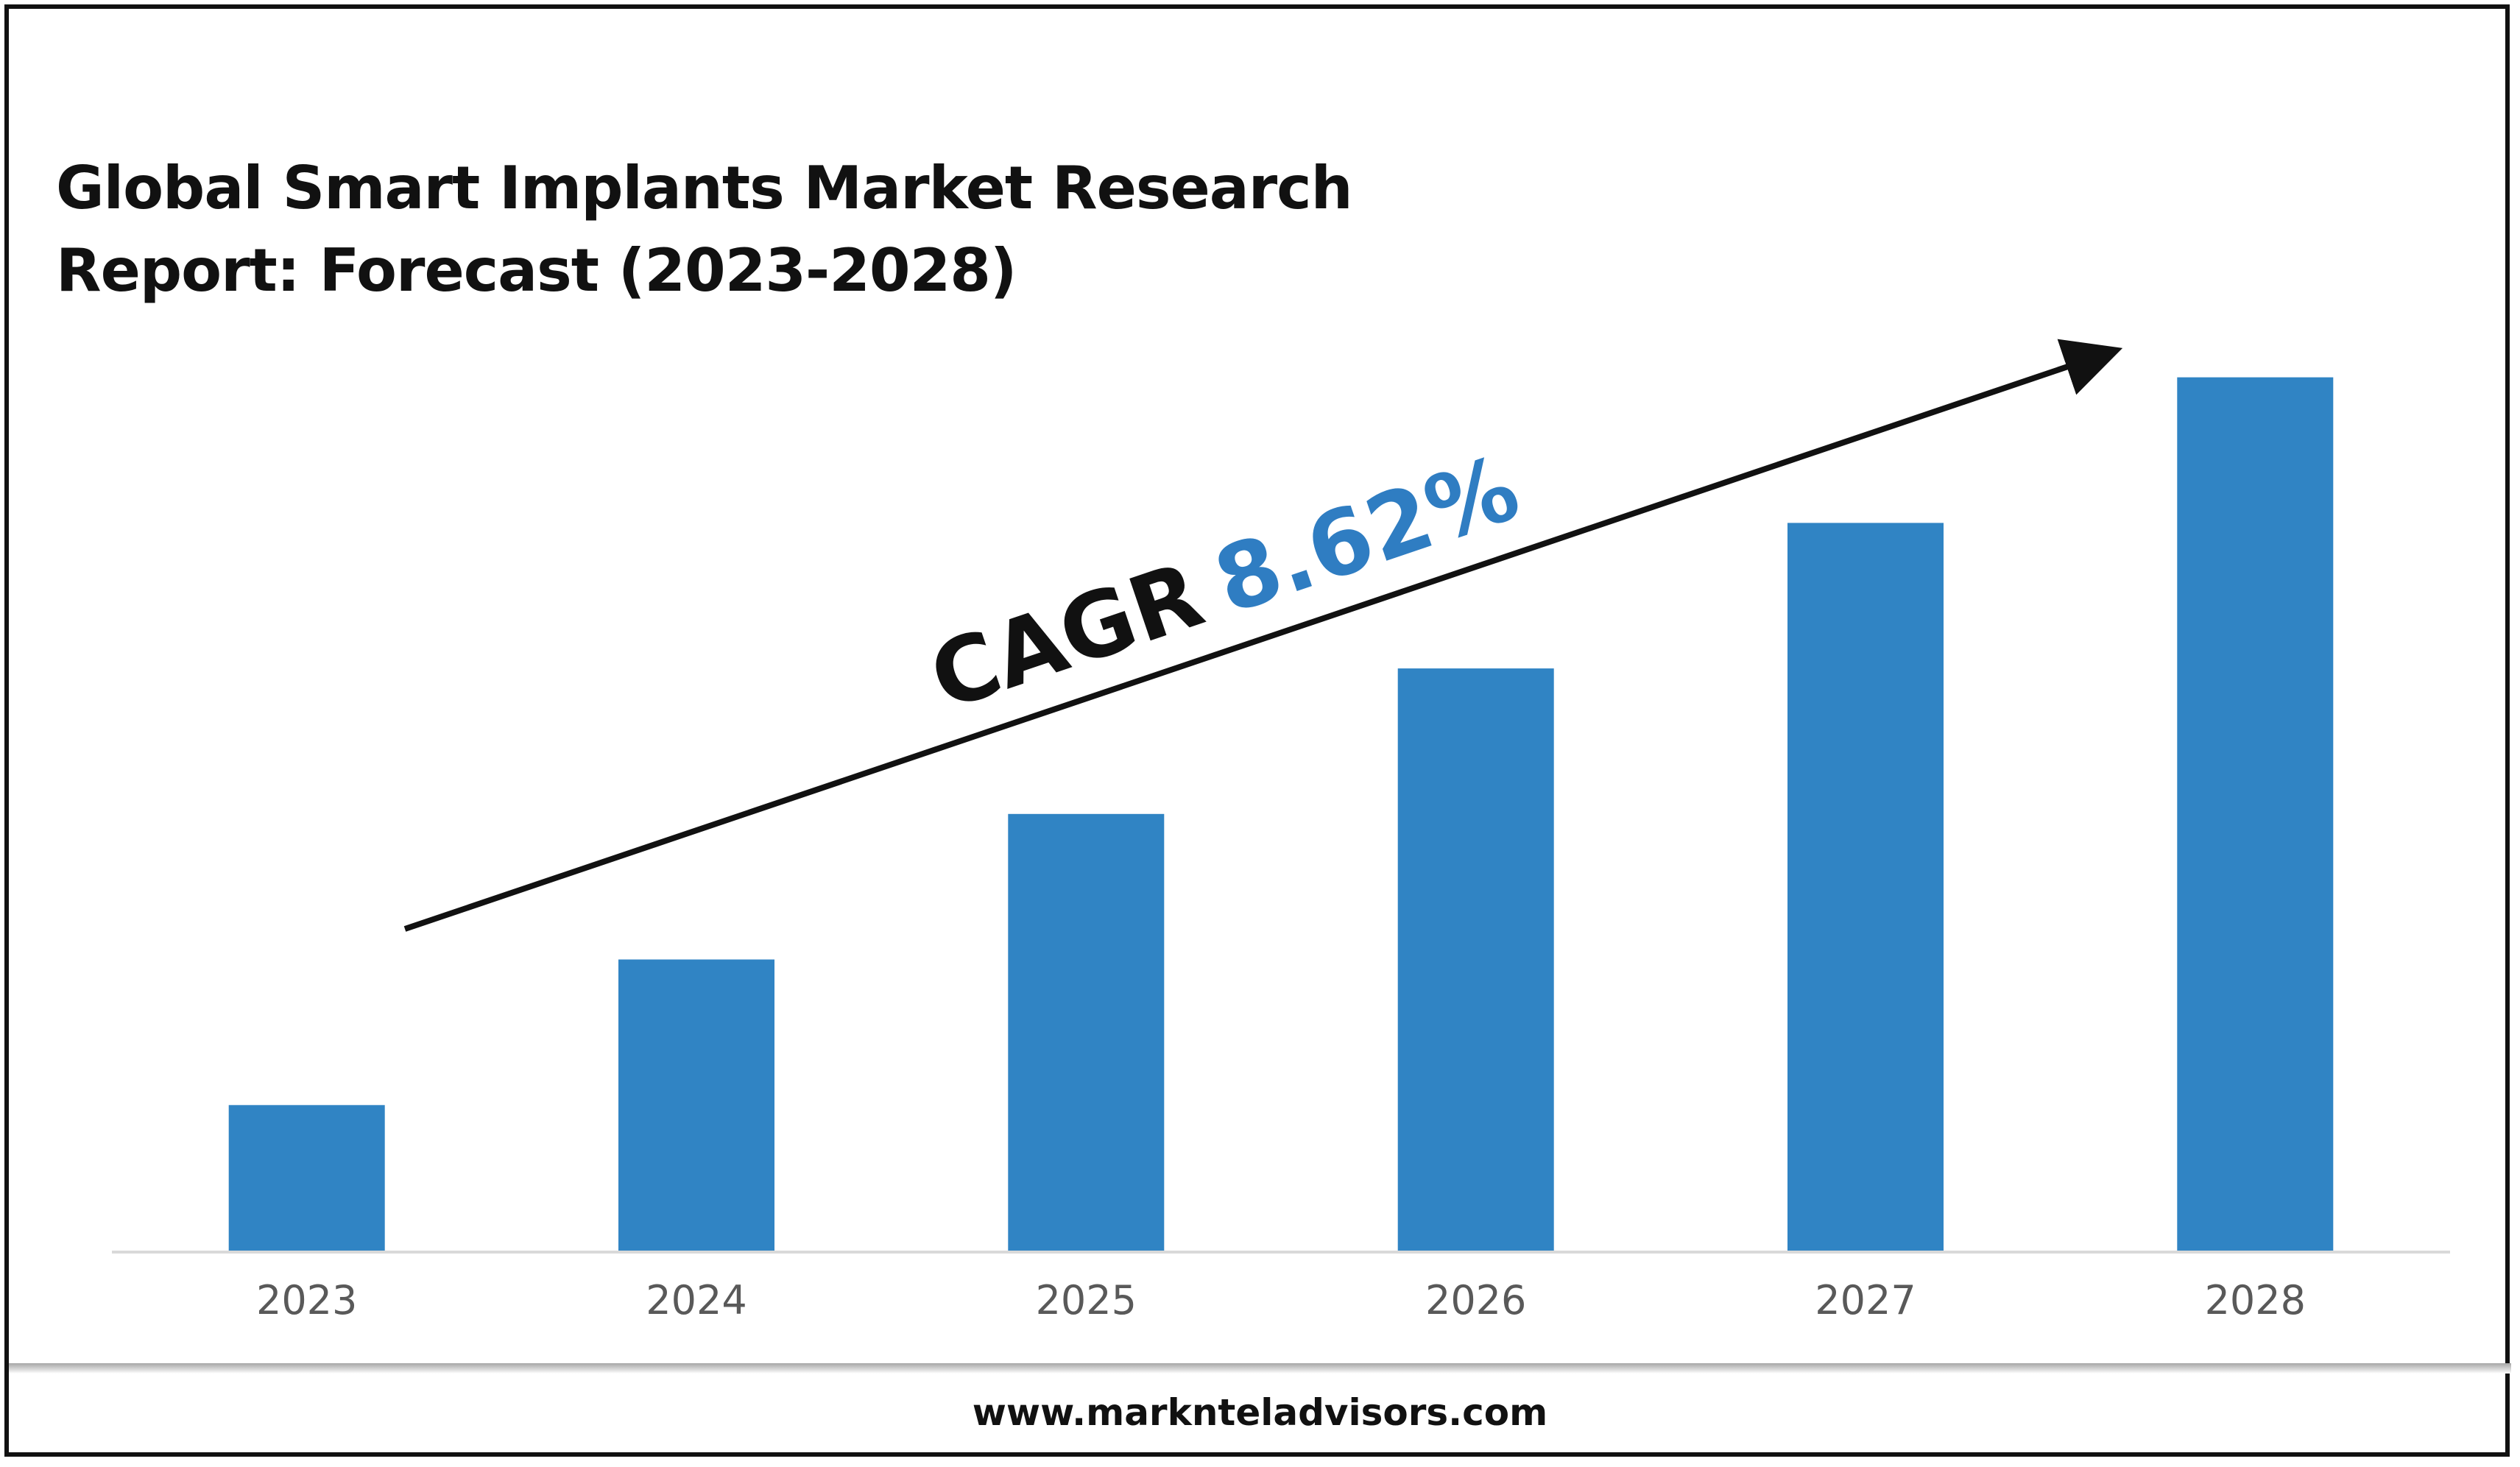 Image resolution: width=2520 pixels, height=1467 pixels. I want to click on chart-title-line-2: Report: Forecast (2023-2028), so click(536, 270).